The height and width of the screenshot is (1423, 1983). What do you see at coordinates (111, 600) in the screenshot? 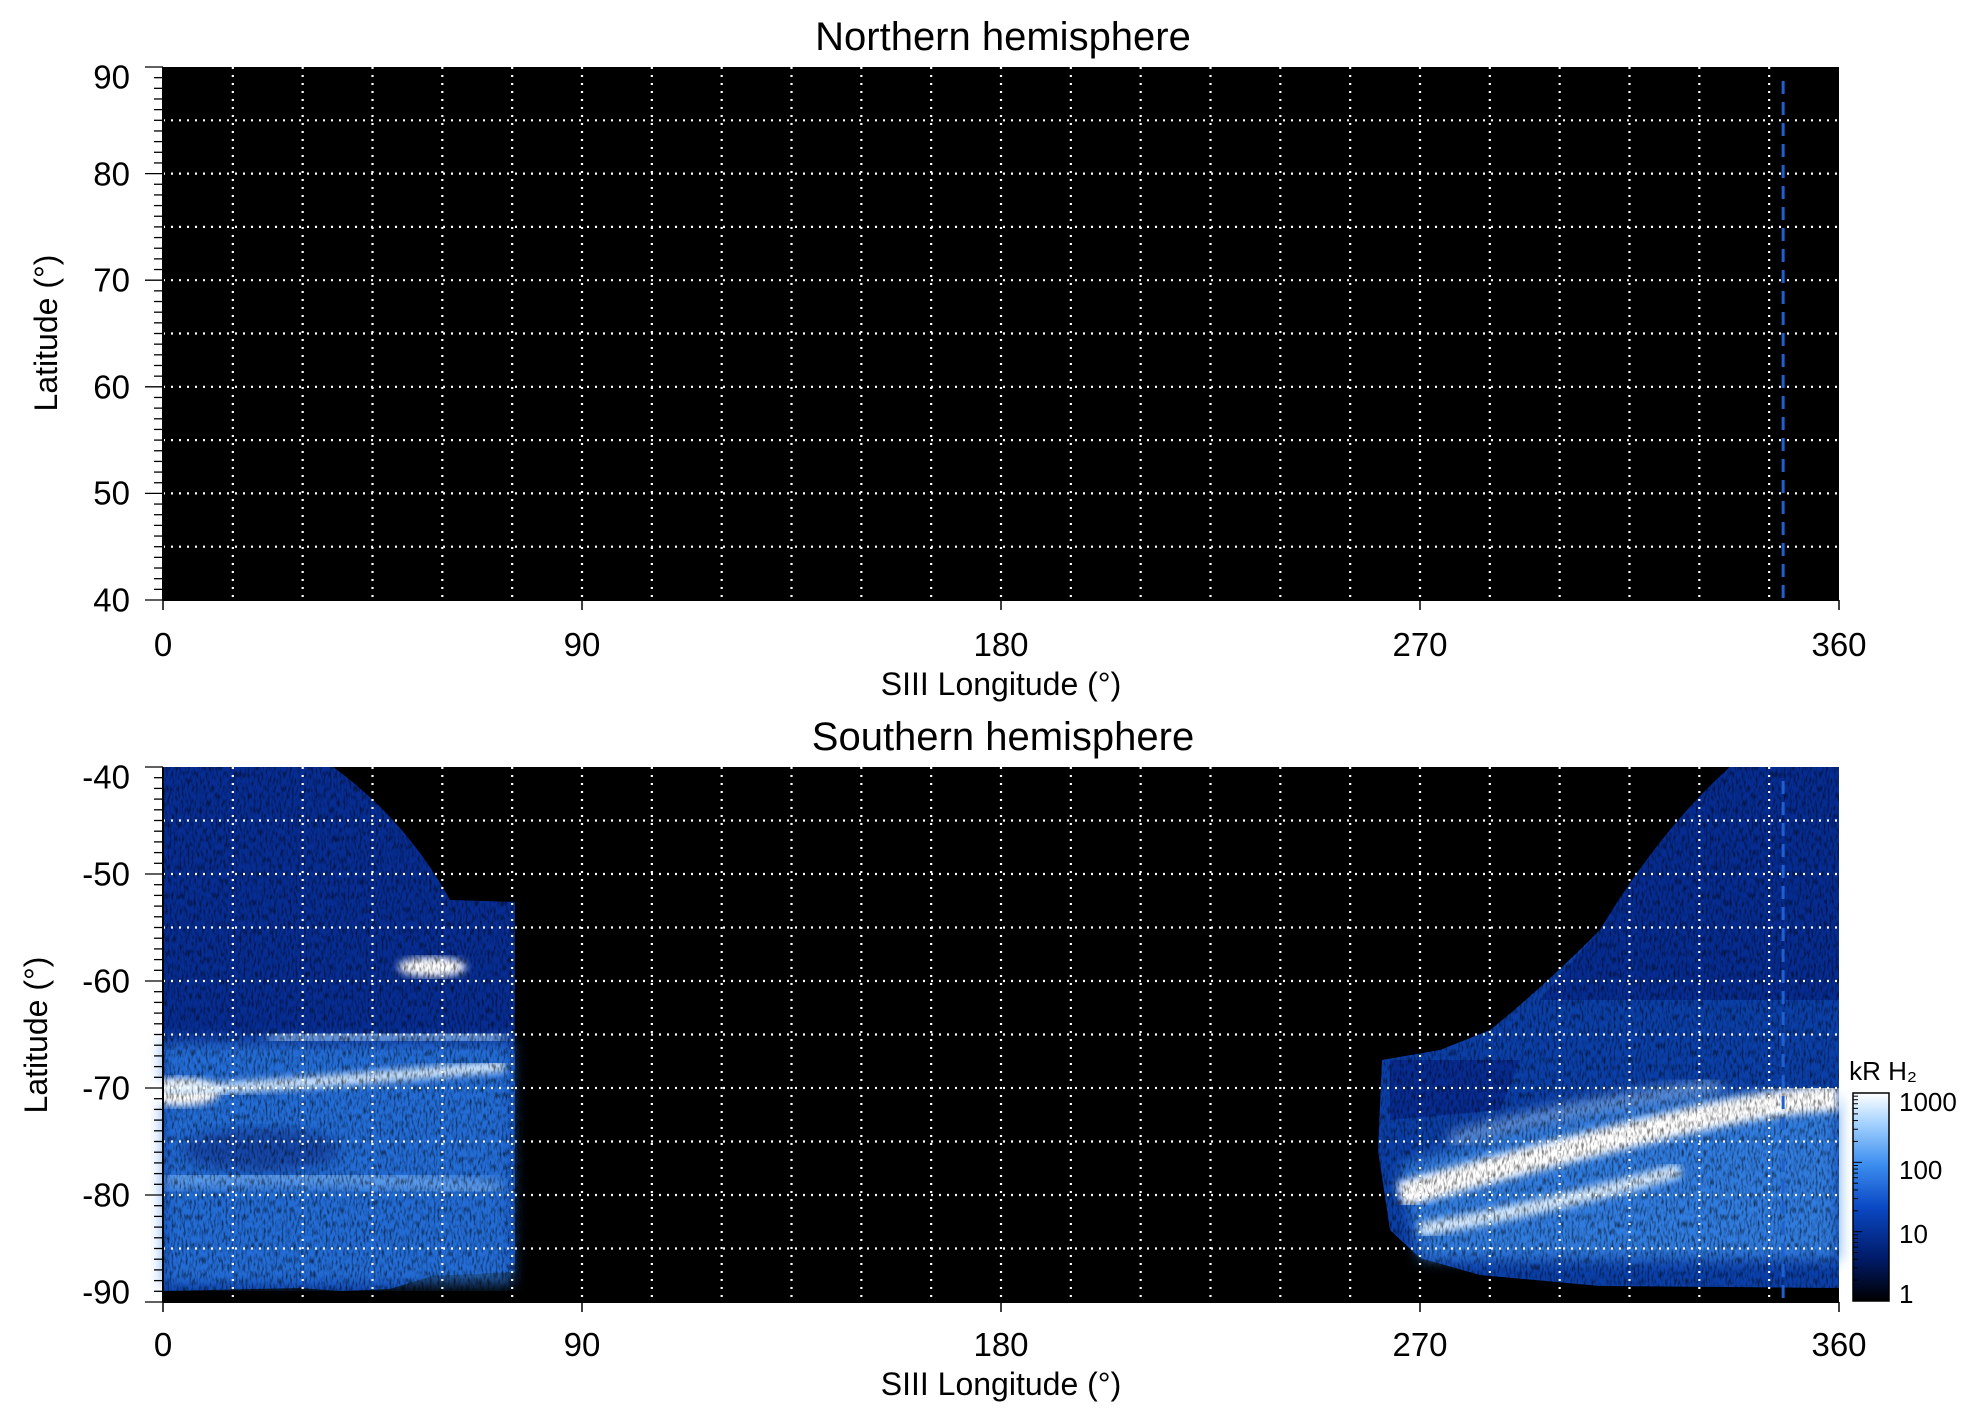
I see `north-ytick-40: 40` at bounding box center [111, 600].